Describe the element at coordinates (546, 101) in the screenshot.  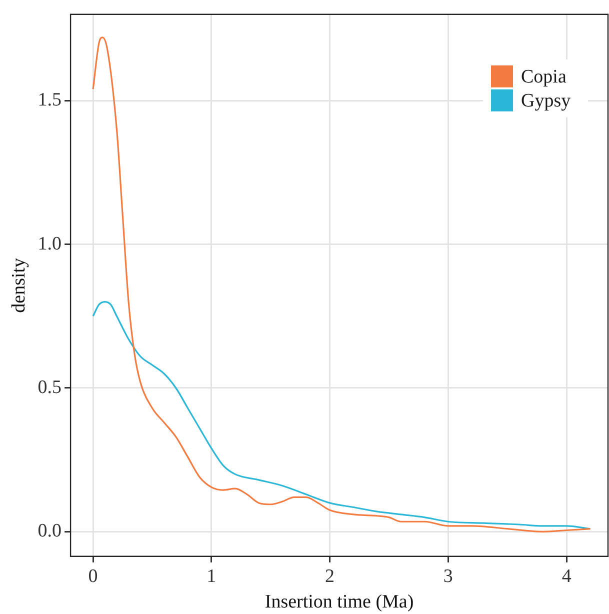
I see `legend-label: Gypsy` at that location.